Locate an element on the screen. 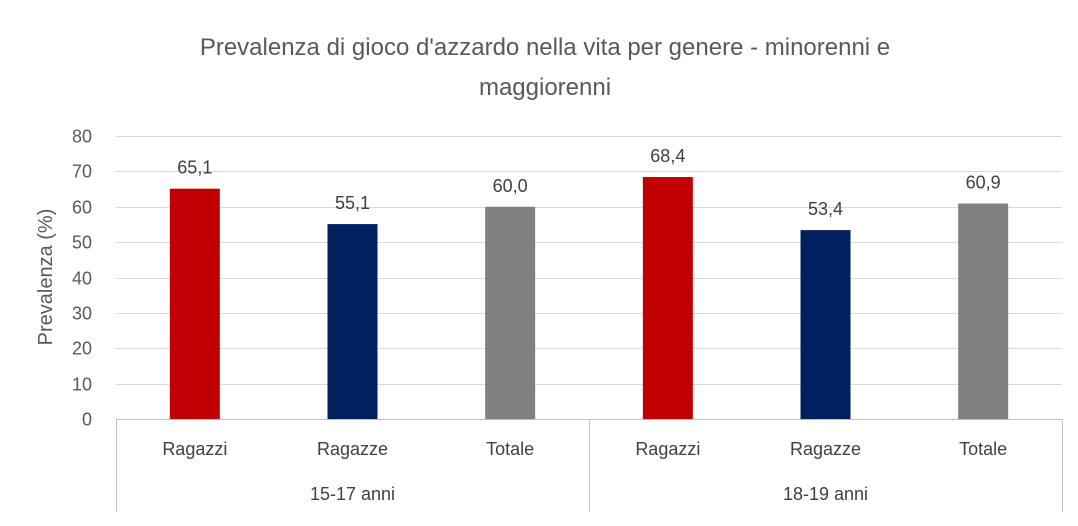  data-label: 60,0 is located at coordinates (510, 186).